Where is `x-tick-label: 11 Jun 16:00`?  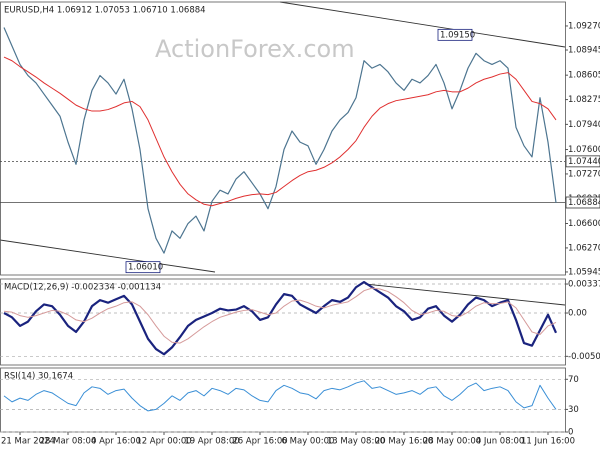 x-tick-label: 11 Jun 16:00 is located at coordinates (548, 442).